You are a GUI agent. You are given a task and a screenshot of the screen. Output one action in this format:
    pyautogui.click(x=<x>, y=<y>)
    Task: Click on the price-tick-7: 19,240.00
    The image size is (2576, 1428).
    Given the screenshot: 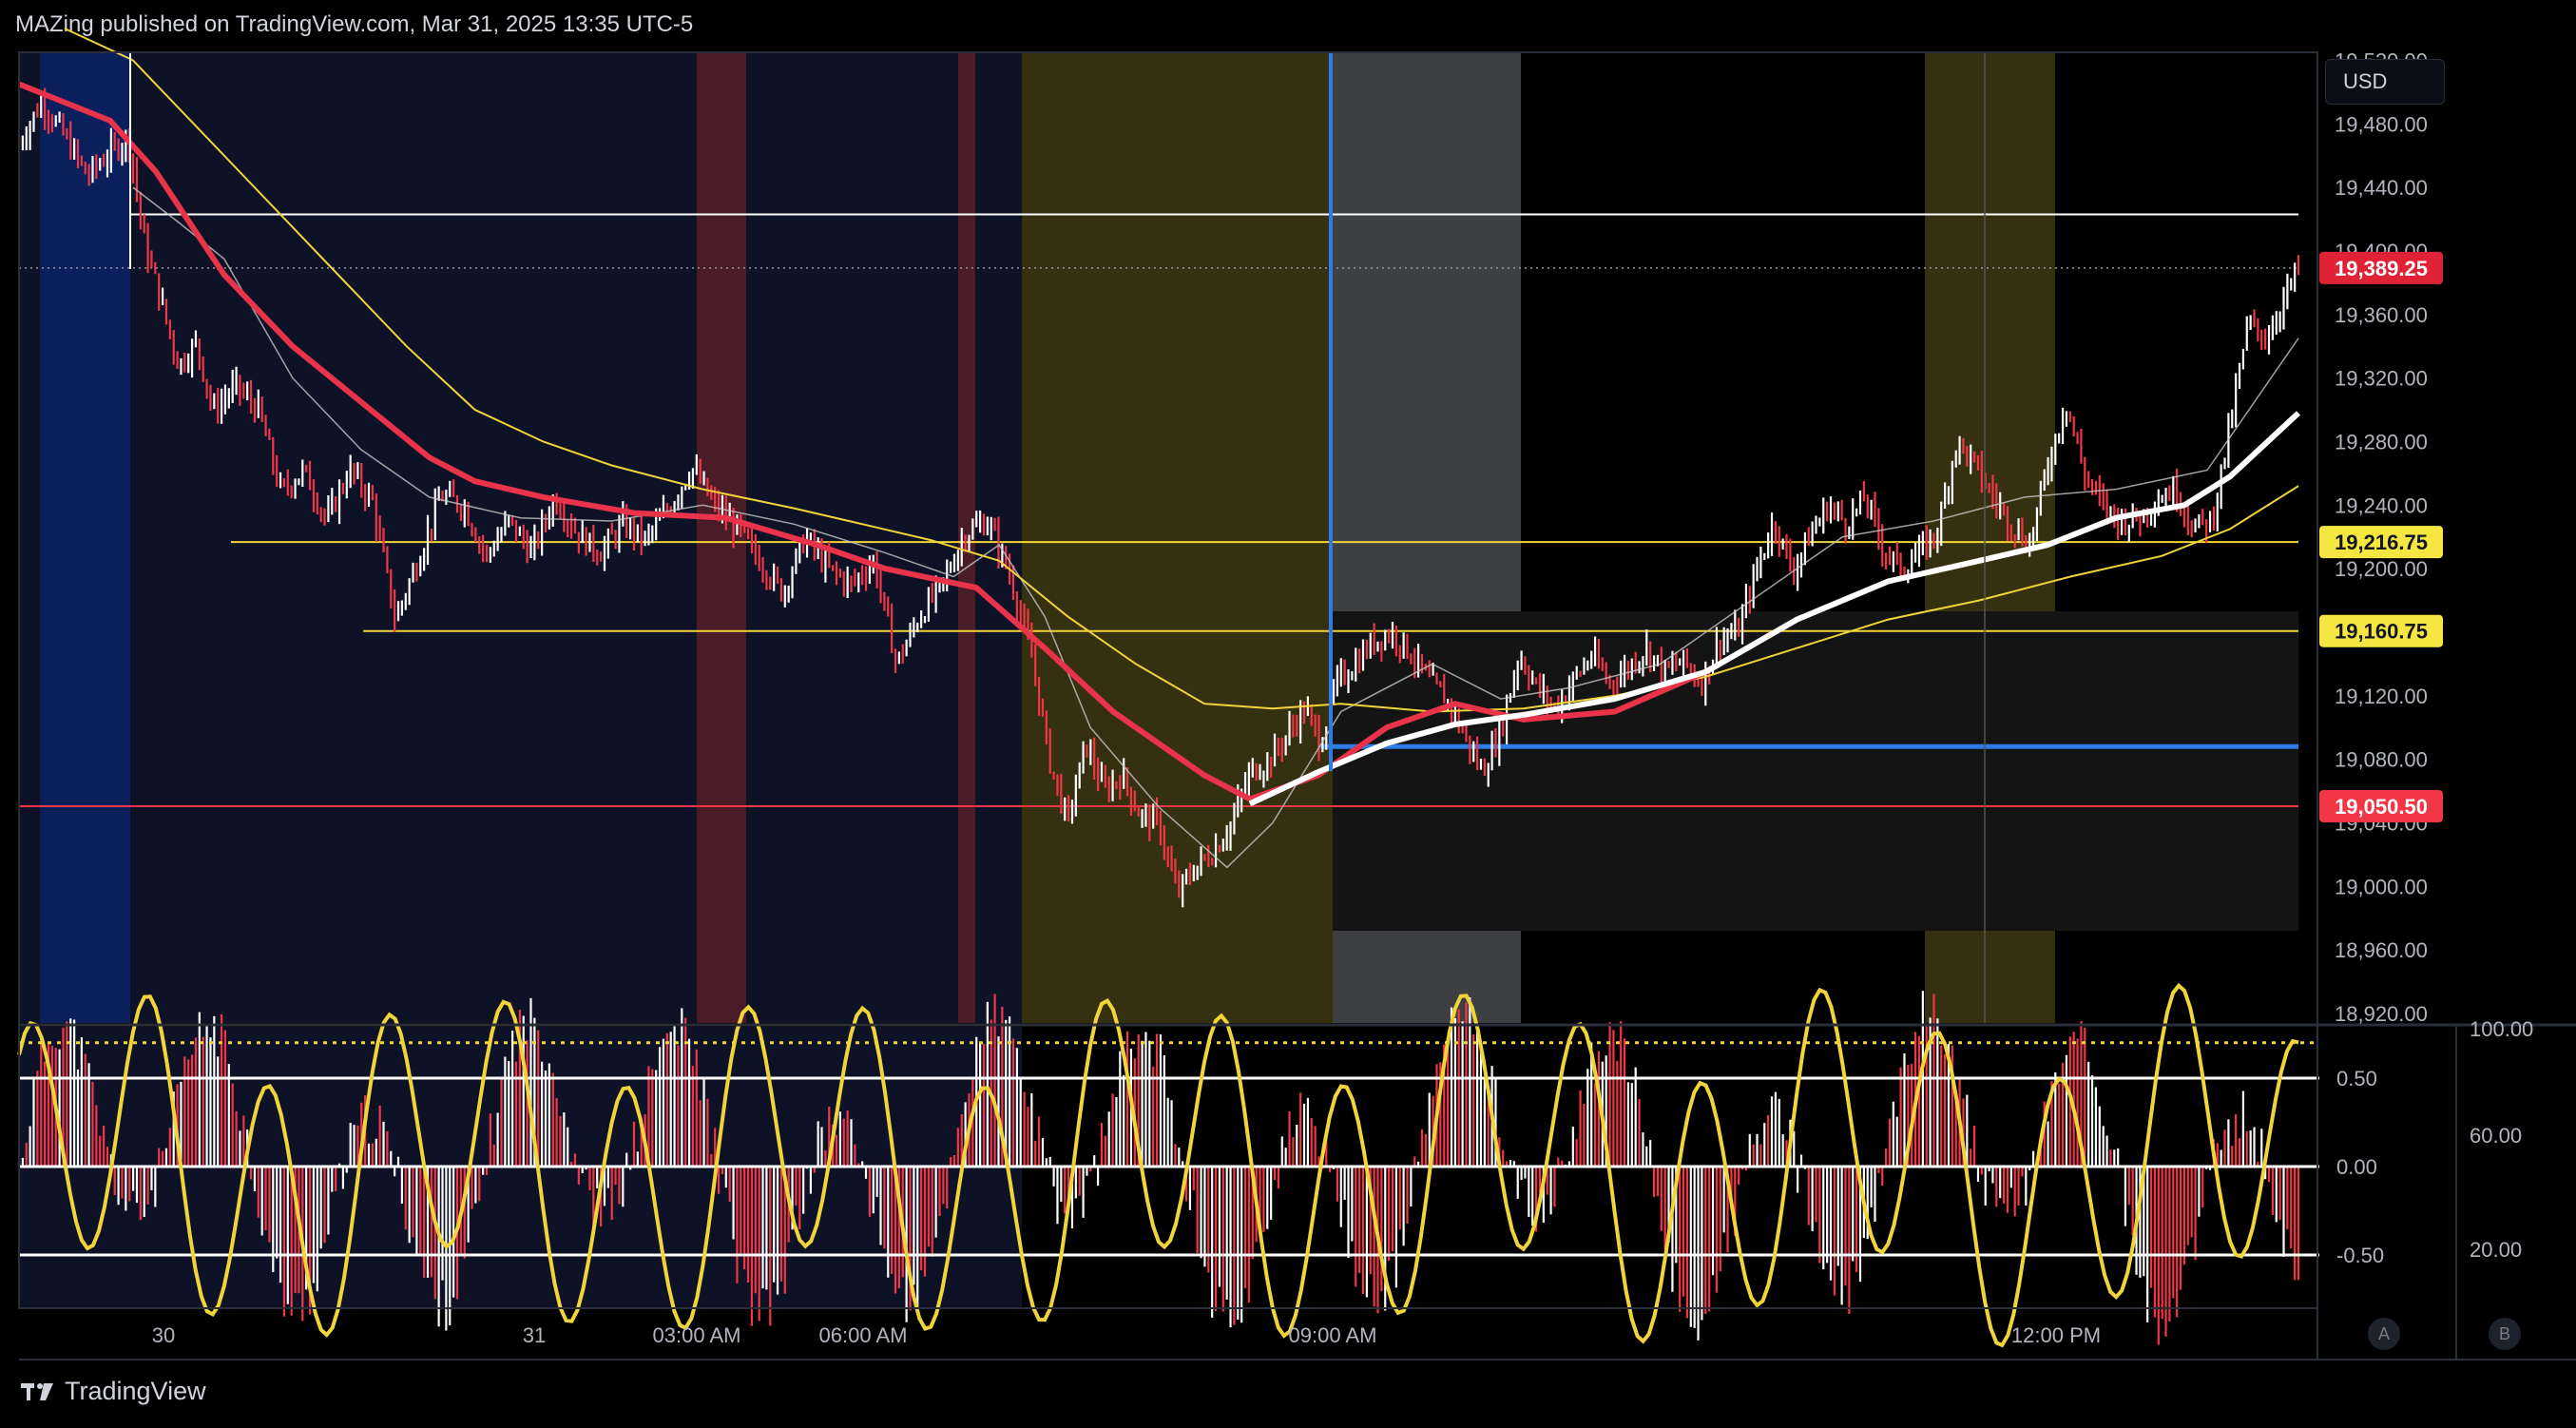 What is the action you would take?
    pyautogui.click(x=2381, y=505)
    